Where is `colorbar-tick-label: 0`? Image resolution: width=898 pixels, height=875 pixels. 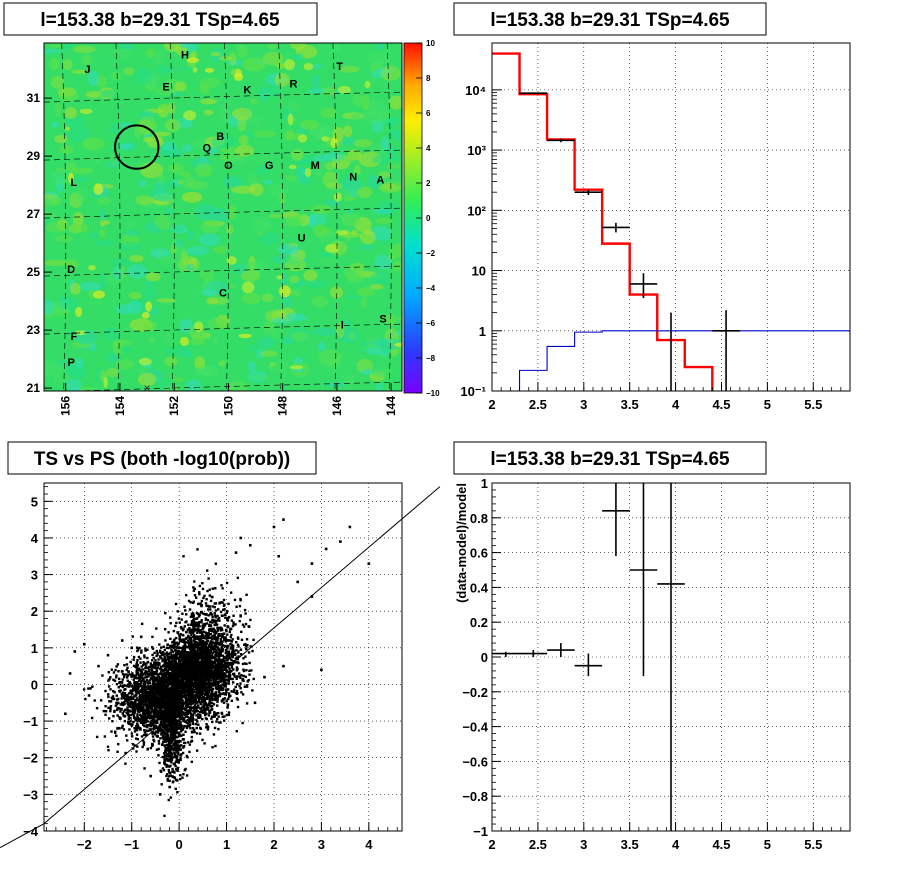
colorbar-tick-label: 0 is located at coordinates (428, 218).